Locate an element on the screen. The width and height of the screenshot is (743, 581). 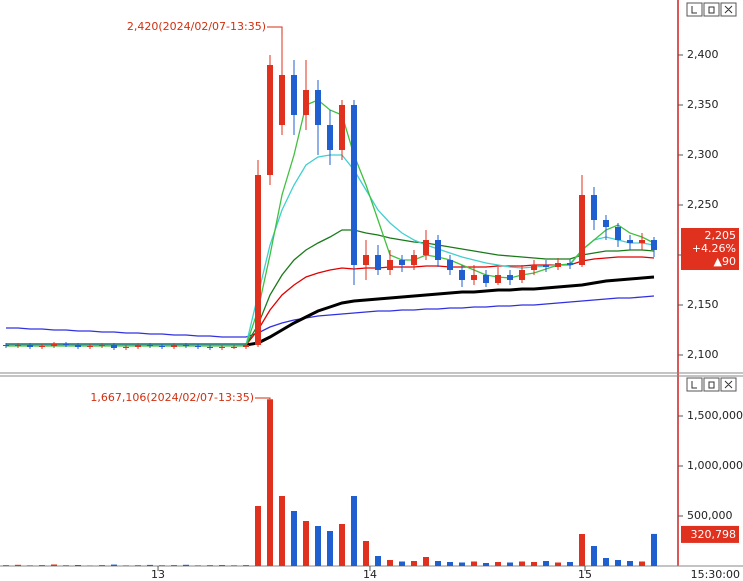
y-tick-label: 1,500,000 is located at coordinates (715, 415).